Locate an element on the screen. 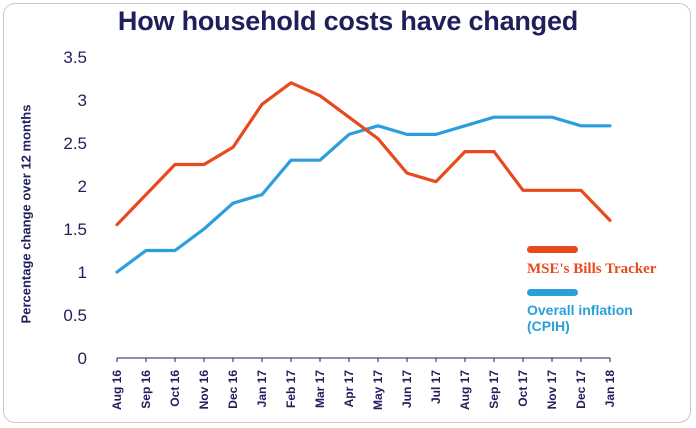 The image size is (696, 428). legend-label: MSE's Bills Tracker is located at coordinates (592, 269).